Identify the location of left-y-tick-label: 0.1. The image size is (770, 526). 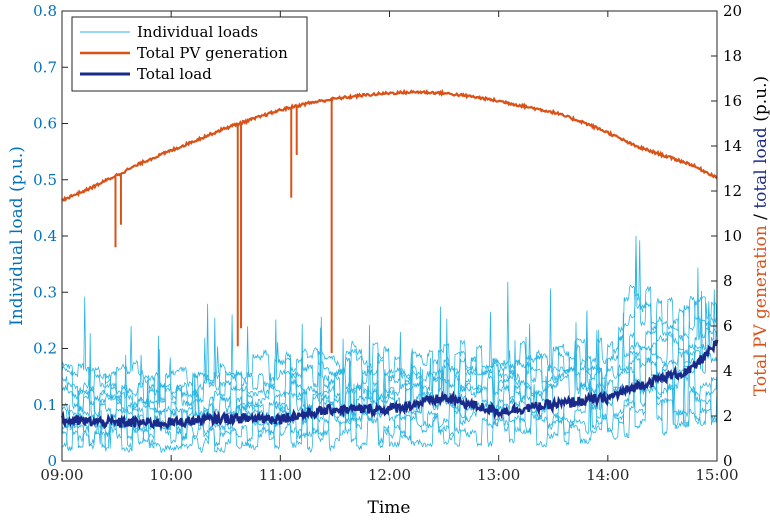
(45, 405).